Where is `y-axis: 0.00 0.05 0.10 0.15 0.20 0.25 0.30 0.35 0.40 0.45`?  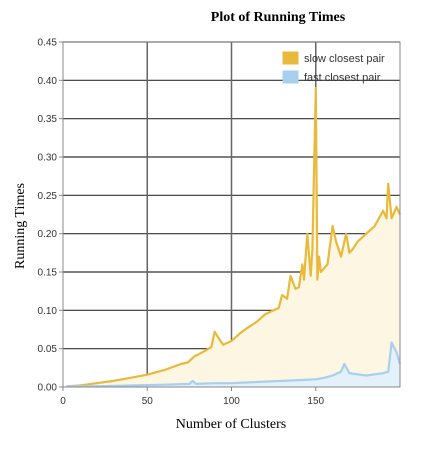 y-axis: 0.00 0.05 0.10 0.15 0.20 0.25 0.30 0.35 0.40 0.45 is located at coordinates (50, 216).